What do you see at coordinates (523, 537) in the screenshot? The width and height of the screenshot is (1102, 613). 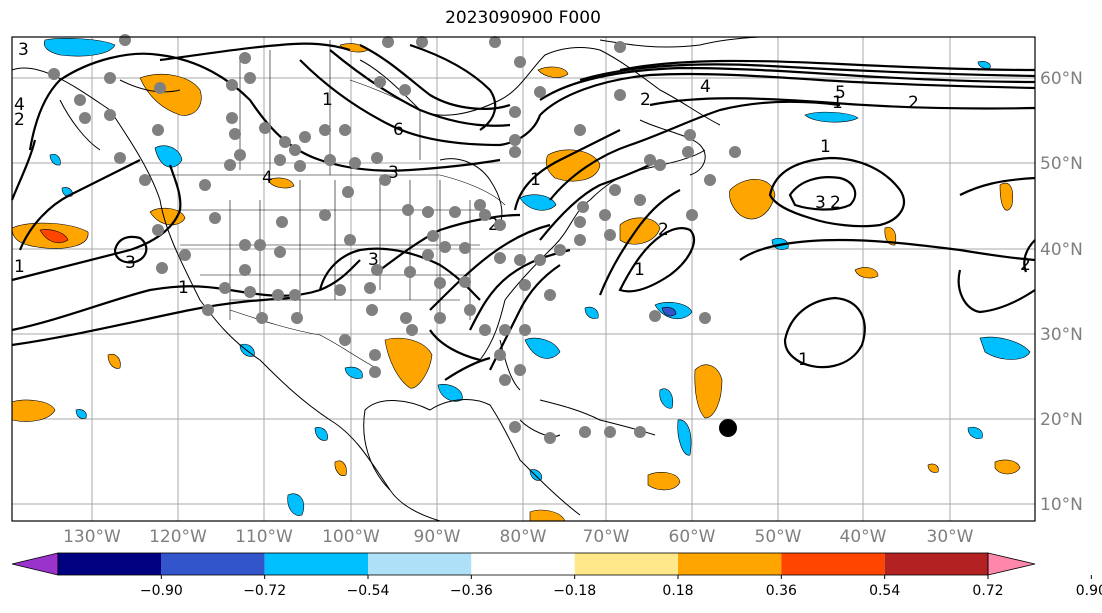 I see `lon-label: 80°W` at bounding box center [523, 537].